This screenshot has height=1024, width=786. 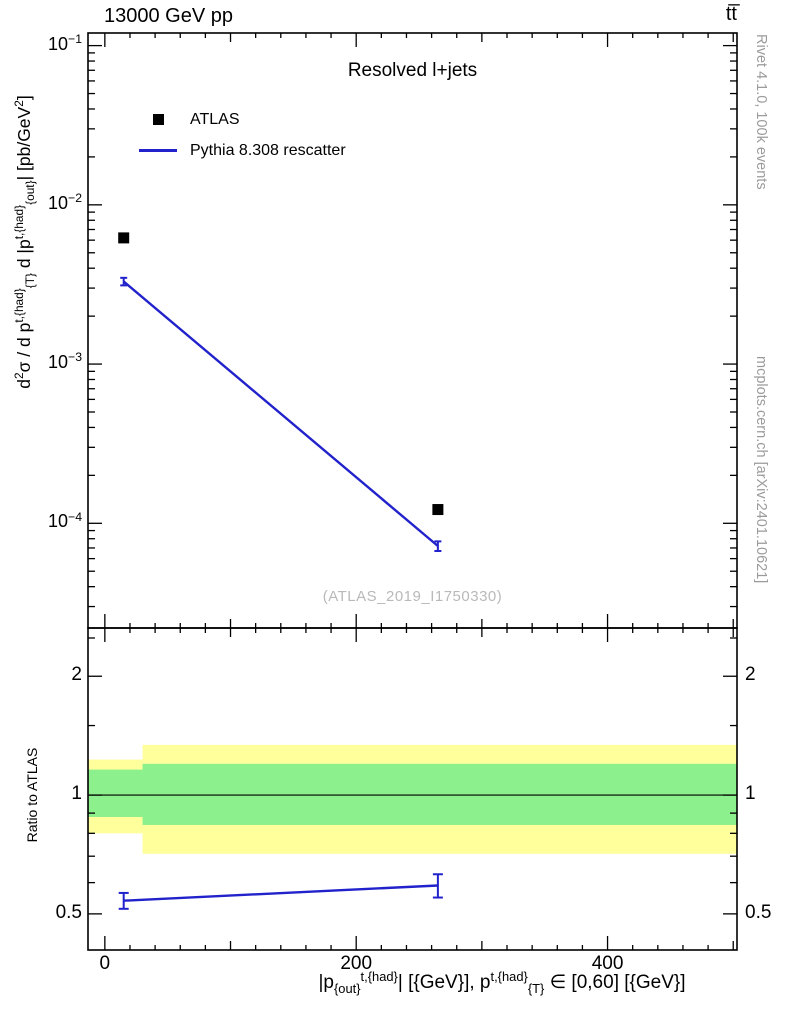 What do you see at coordinates (280, 413) in the screenshot?
I see `mc-prediction-line` at bounding box center [280, 413].